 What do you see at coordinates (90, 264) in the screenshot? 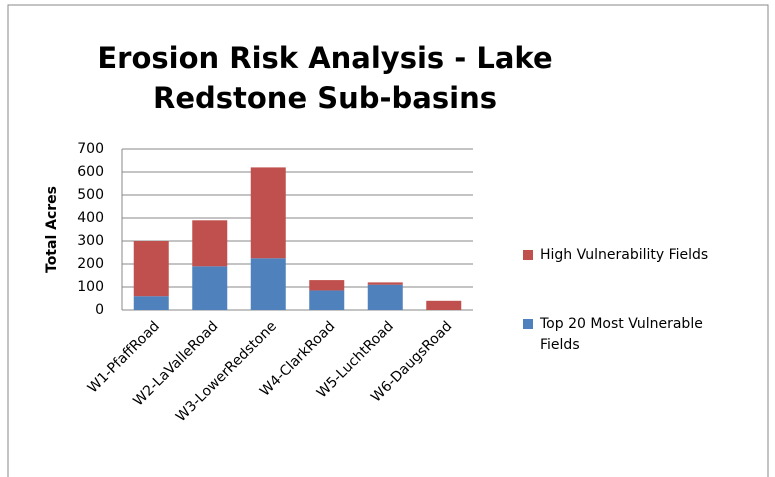
I see `y-tick-label: 200` at bounding box center [90, 264].